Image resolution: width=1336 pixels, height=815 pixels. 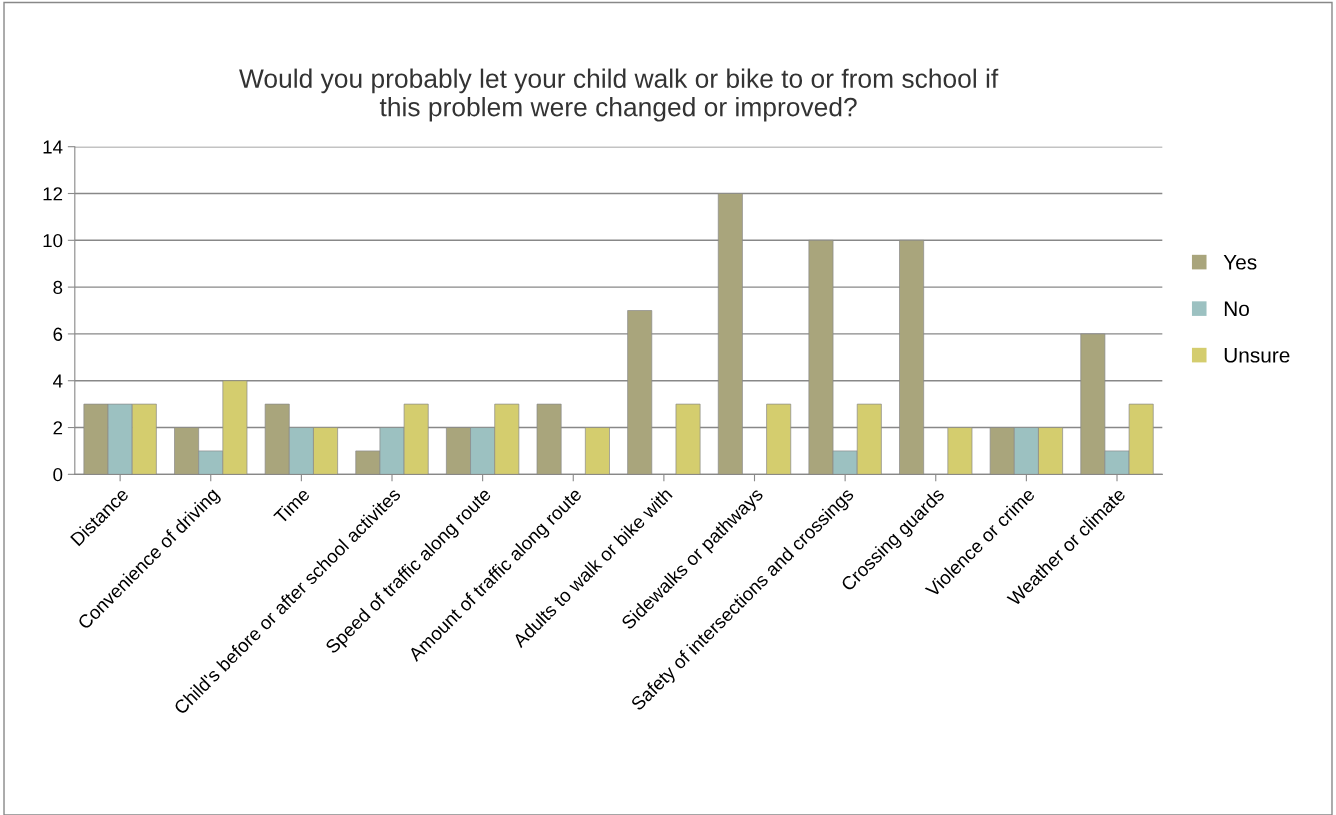 What do you see at coordinates (58, 334) in the screenshot?
I see `y-tick-label: 6` at bounding box center [58, 334].